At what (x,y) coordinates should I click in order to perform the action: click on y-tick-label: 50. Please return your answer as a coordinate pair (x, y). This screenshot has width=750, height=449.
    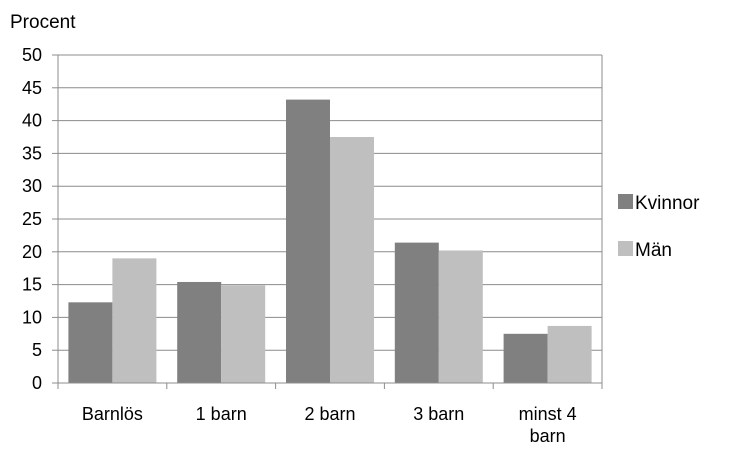
    Looking at the image, I should click on (32, 55).